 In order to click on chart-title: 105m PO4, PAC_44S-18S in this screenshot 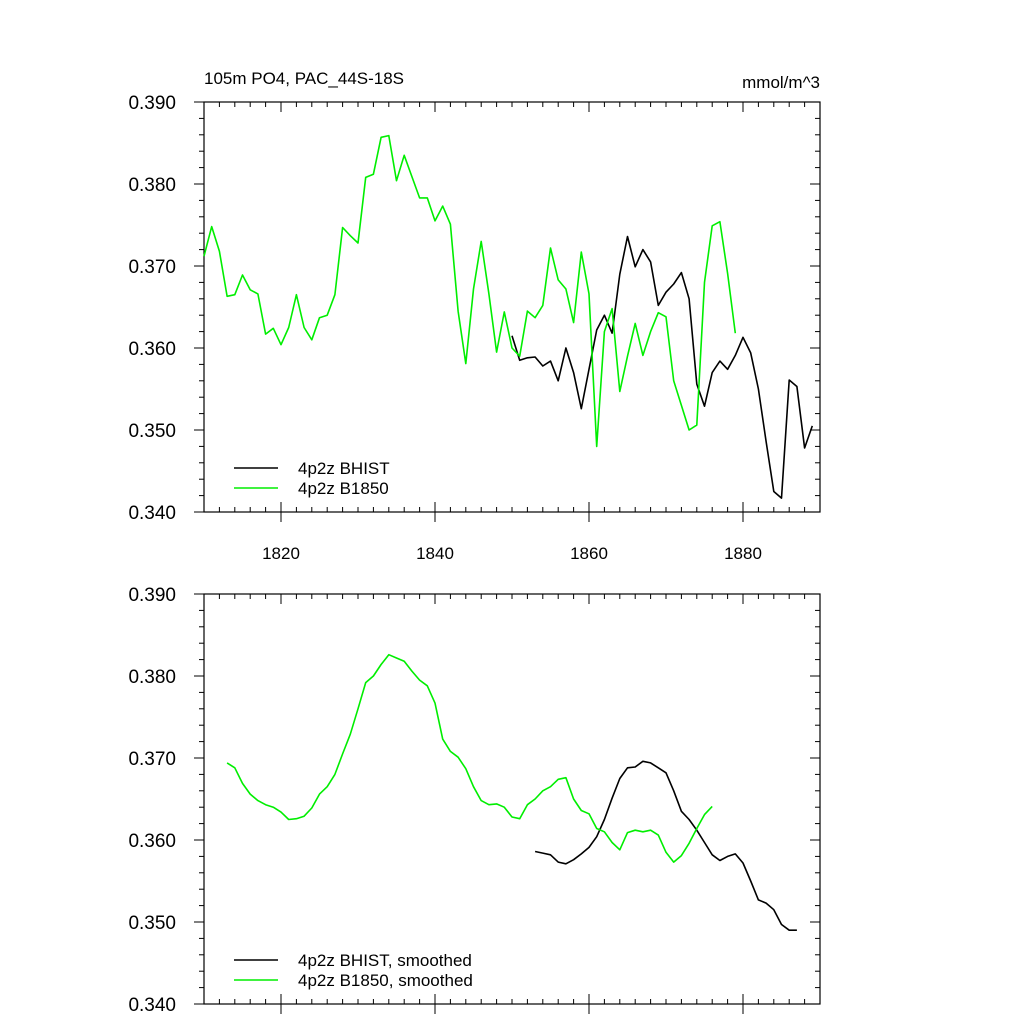, I will do `click(304, 78)`.